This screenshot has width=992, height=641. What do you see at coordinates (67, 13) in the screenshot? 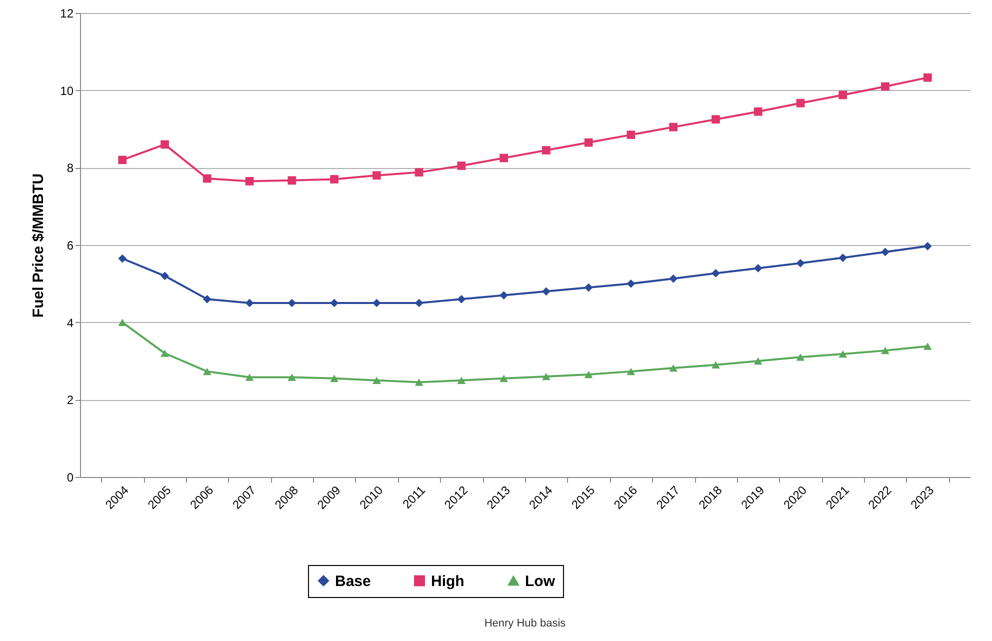
I see `y-tick-label: 12` at bounding box center [67, 13].